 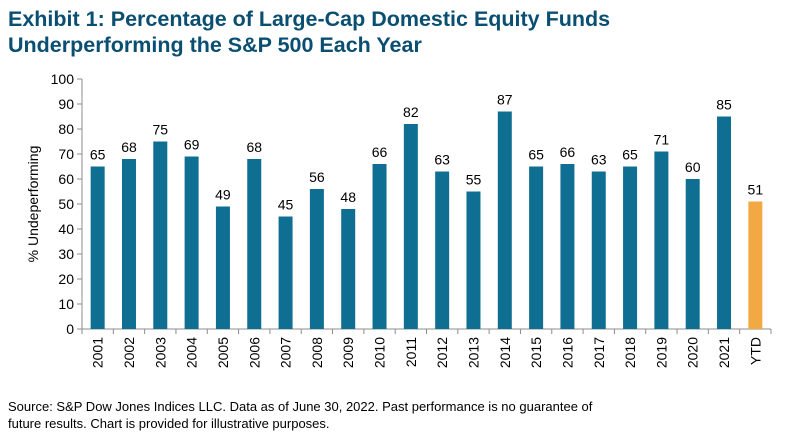 I want to click on y-tick-label: 90, so click(x=66, y=104).